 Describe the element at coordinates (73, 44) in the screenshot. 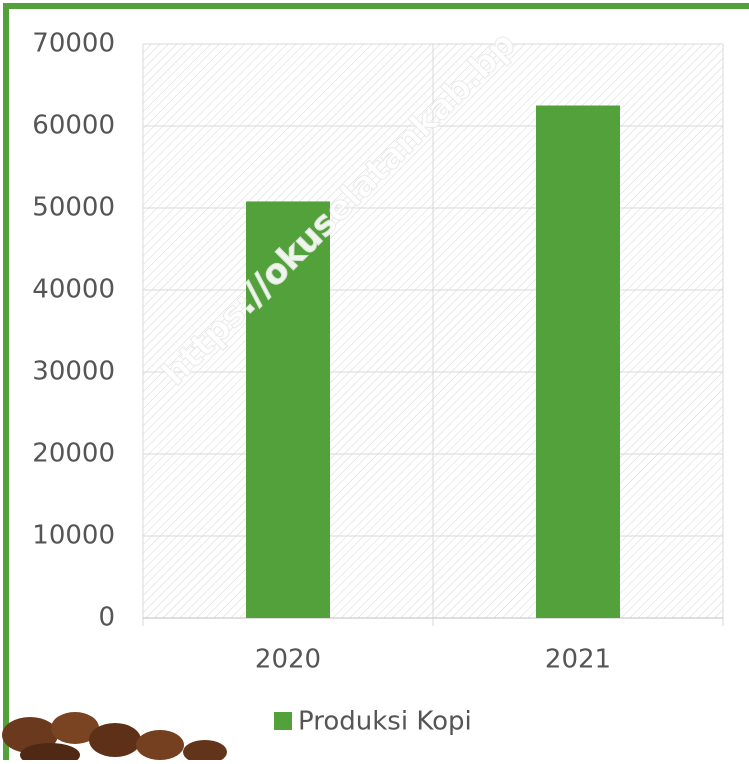

I see `y-tick-label: 70000` at that location.